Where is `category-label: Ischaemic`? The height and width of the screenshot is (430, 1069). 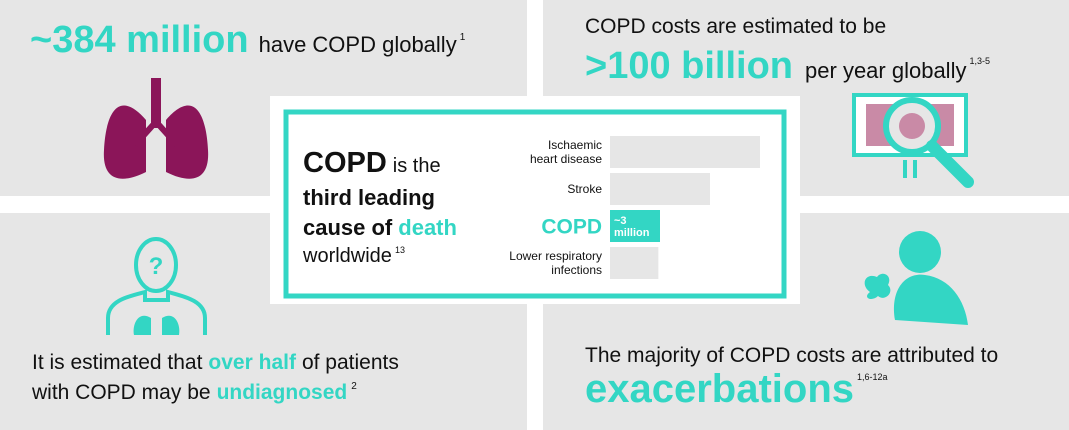 category-label: Ischaemic is located at coordinates (575, 145).